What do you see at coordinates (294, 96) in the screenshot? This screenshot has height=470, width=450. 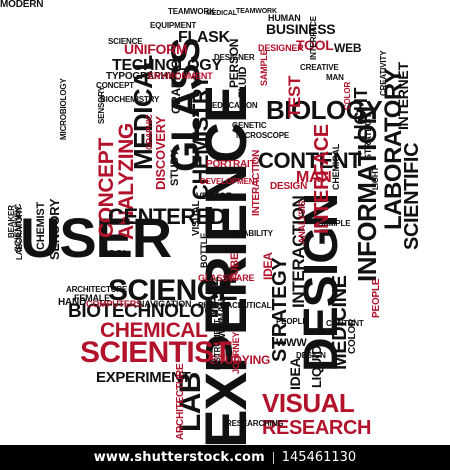 I see `word-test: TEST` at bounding box center [294, 96].